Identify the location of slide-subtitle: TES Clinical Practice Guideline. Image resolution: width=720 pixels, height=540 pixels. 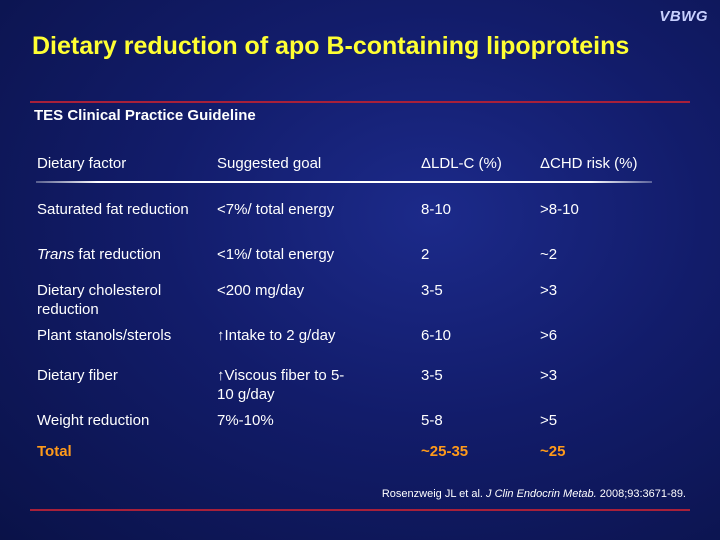
(145, 115).